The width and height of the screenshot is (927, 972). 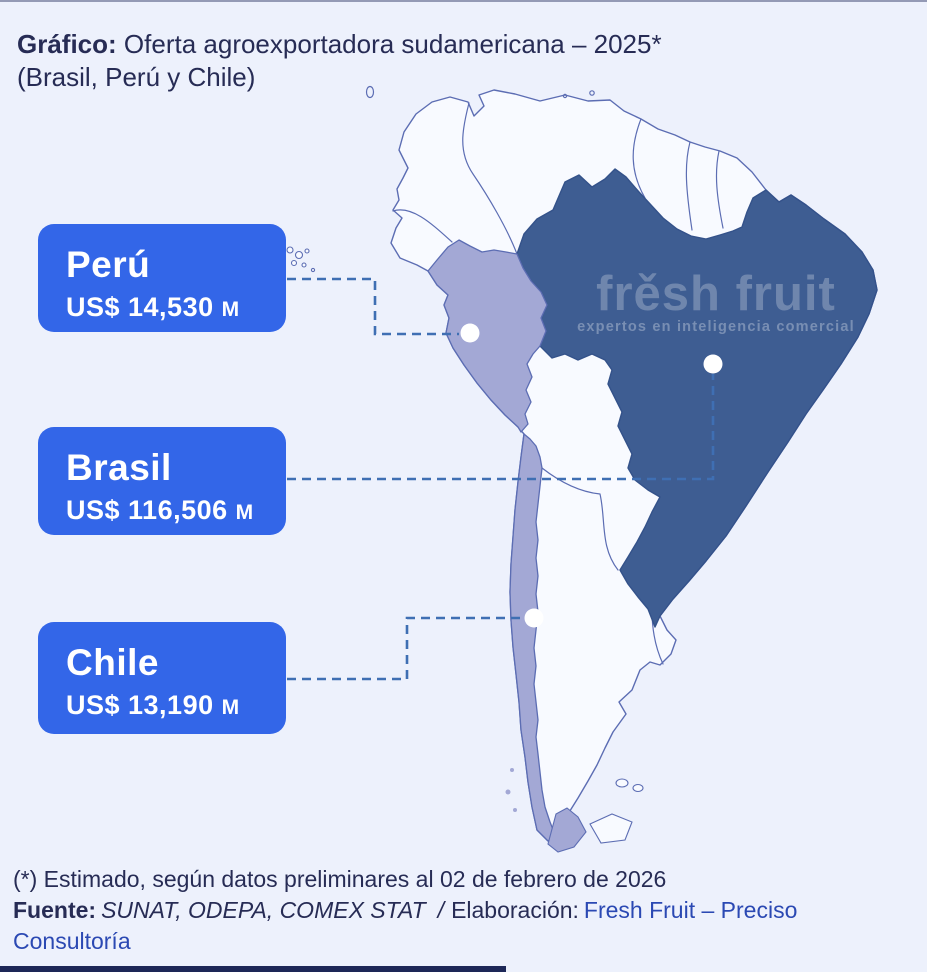 What do you see at coordinates (301, 259) in the screenshot?
I see `galapagos-islands` at bounding box center [301, 259].